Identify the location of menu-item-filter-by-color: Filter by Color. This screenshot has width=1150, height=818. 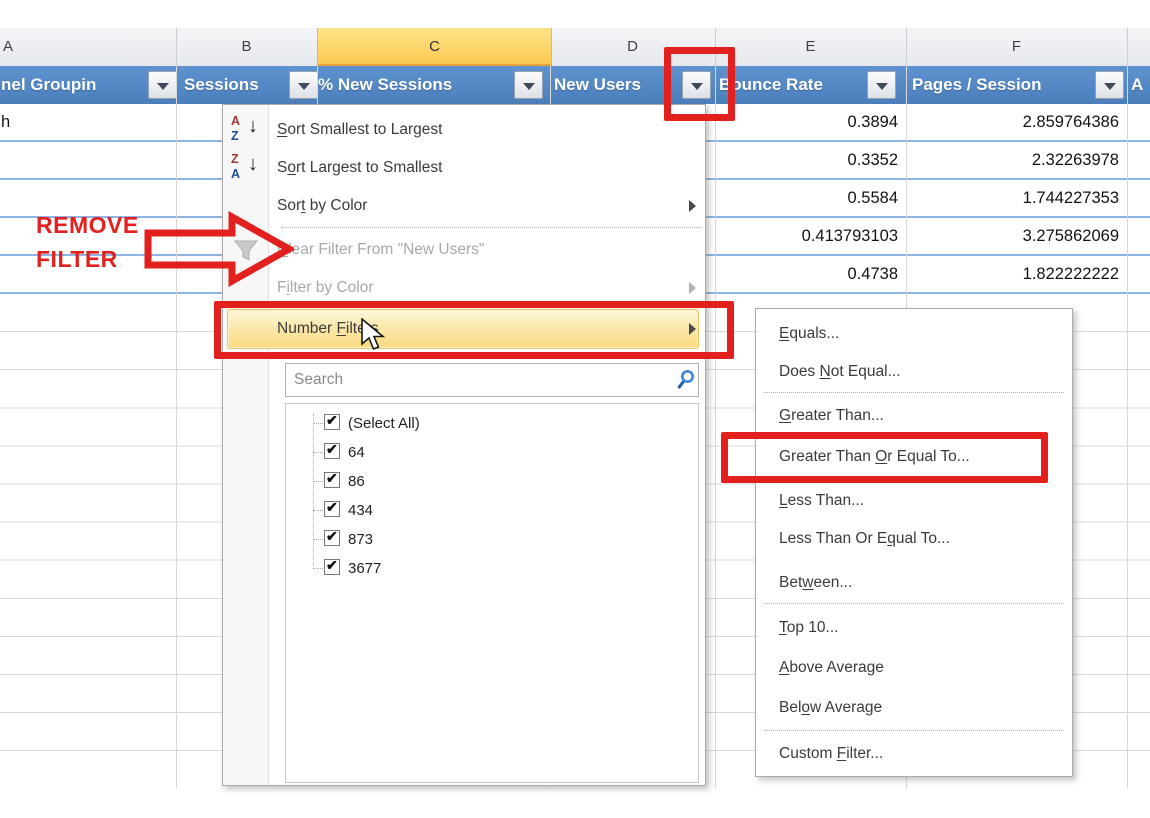
(325, 287).